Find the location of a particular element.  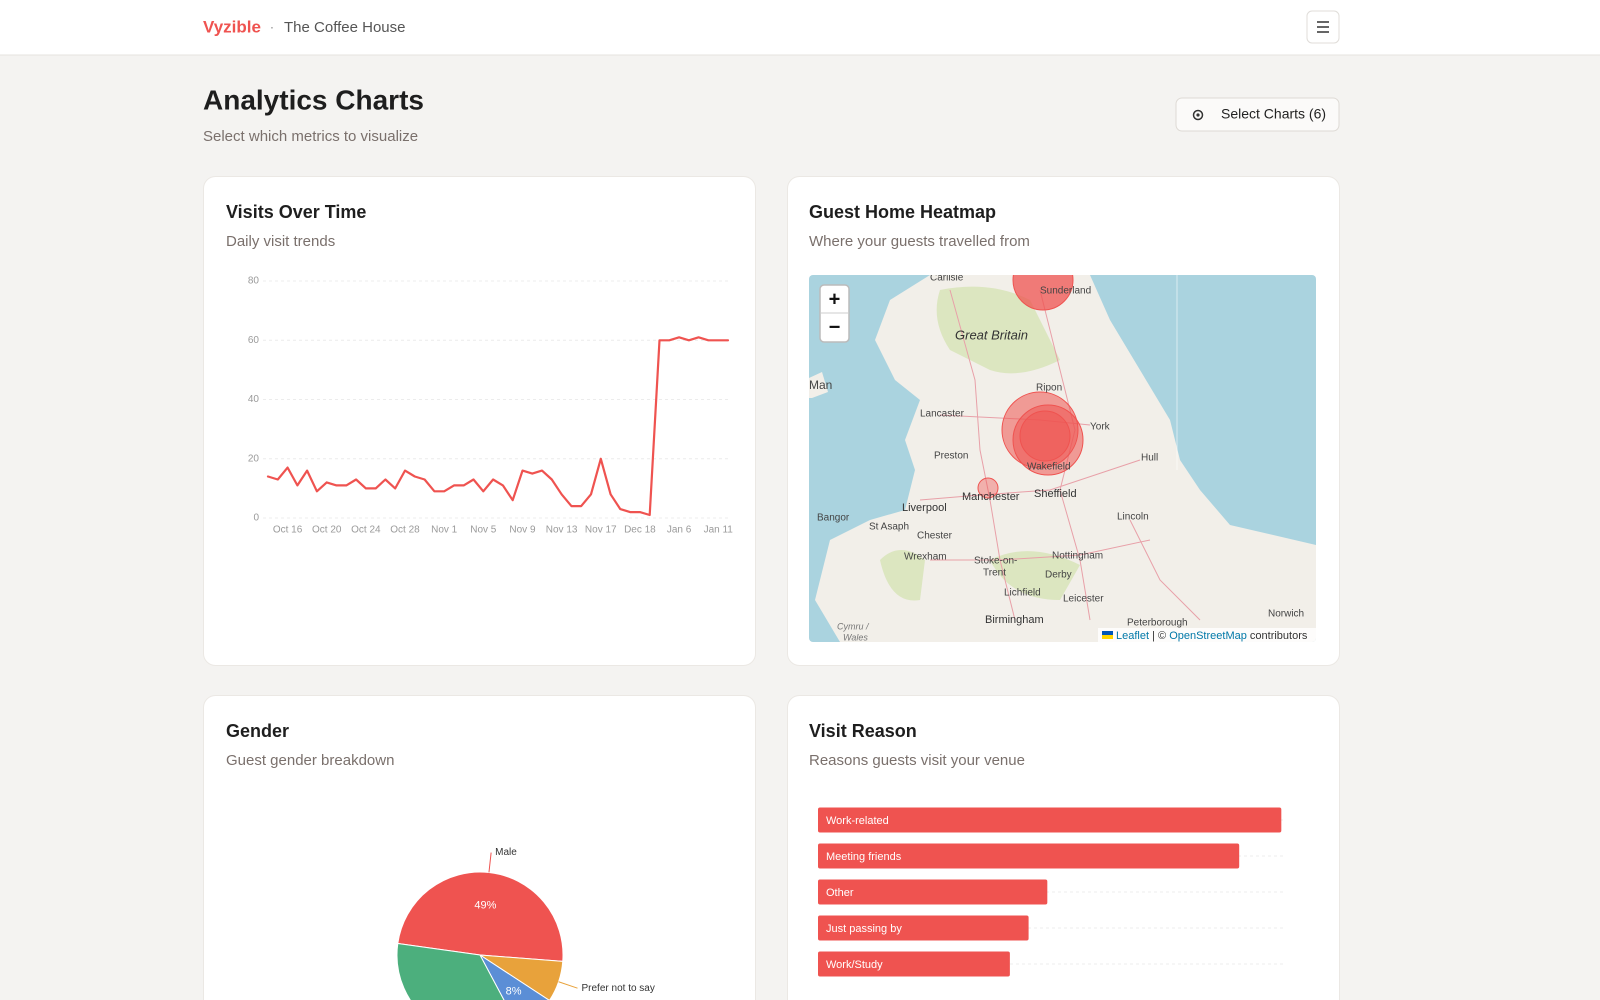

place-label: Ripon is located at coordinates (1049, 388).